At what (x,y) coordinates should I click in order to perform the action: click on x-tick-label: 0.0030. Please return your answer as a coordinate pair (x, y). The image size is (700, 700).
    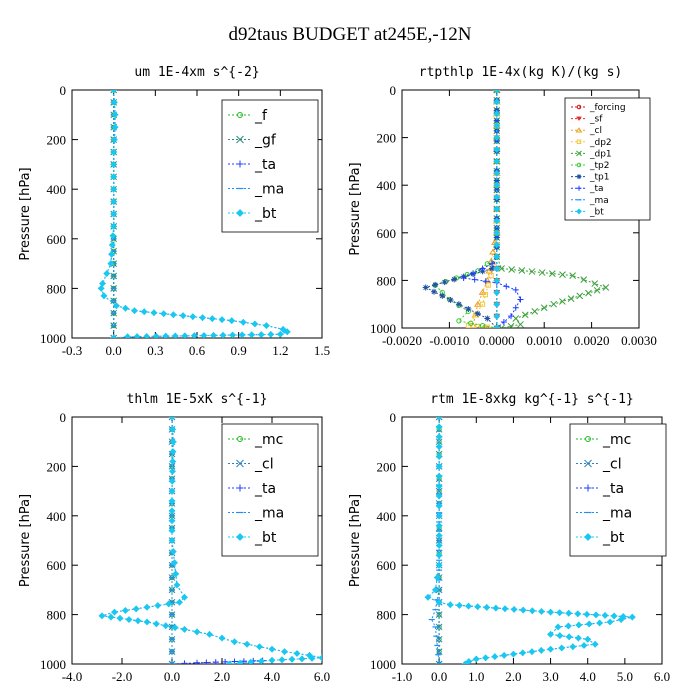
    Looking at the image, I should click on (639, 340).